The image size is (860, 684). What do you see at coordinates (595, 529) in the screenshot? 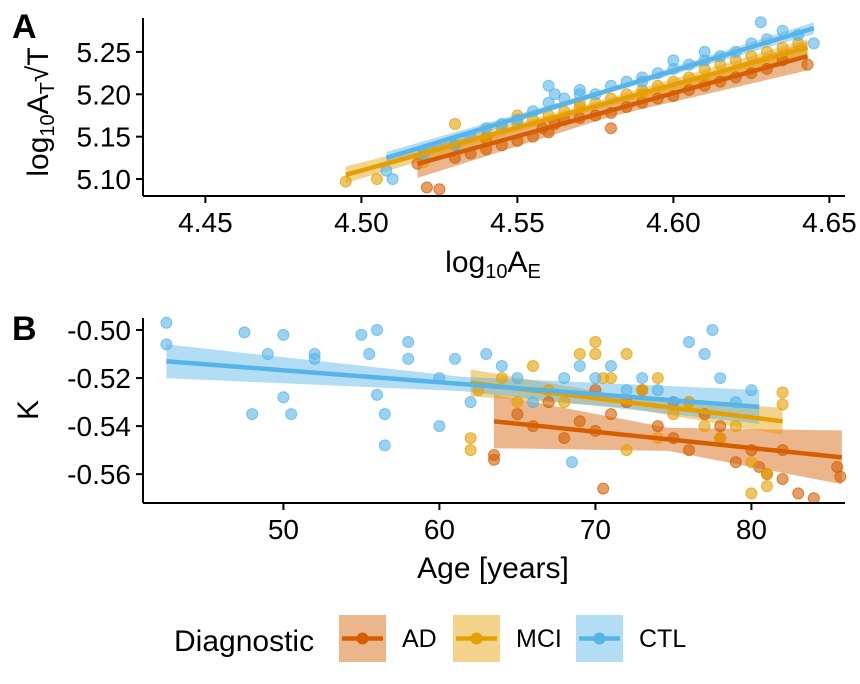
I see `x-tick-label: 70` at bounding box center [595, 529].